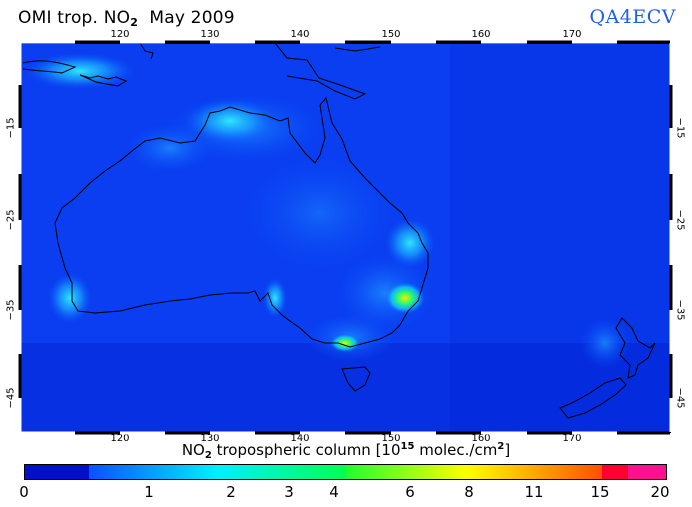 This screenshot has height=507, width=692. I want to click on colorbar-tick-label: 3, so click(289, 492).